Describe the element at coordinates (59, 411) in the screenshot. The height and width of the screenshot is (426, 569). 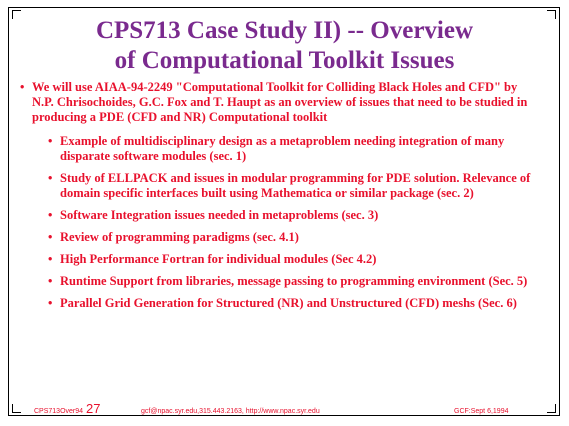
I see `footer-file-name: CPS713Over94` at that location.